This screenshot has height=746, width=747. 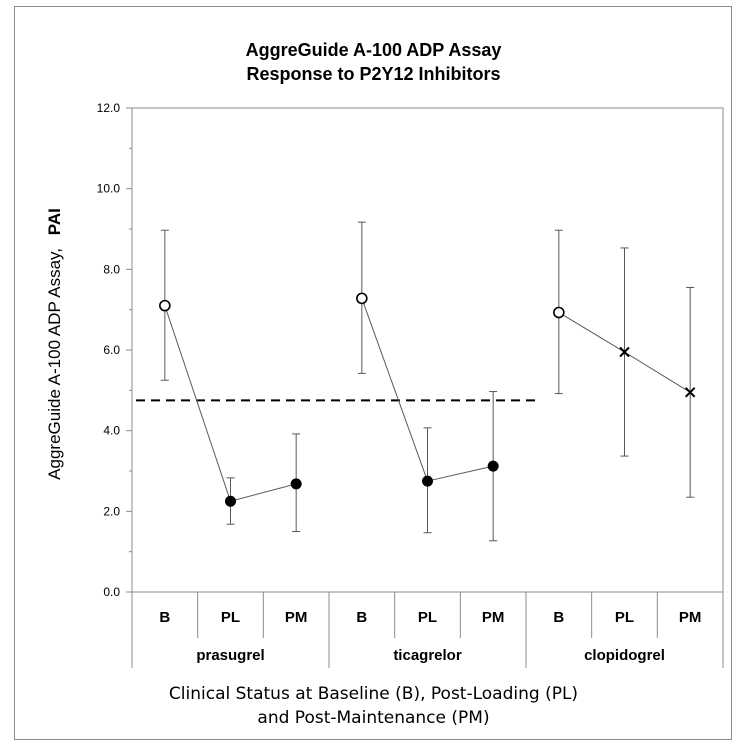 I want to click on x-group-label: ticagrelor, so click(x=427, y=655).